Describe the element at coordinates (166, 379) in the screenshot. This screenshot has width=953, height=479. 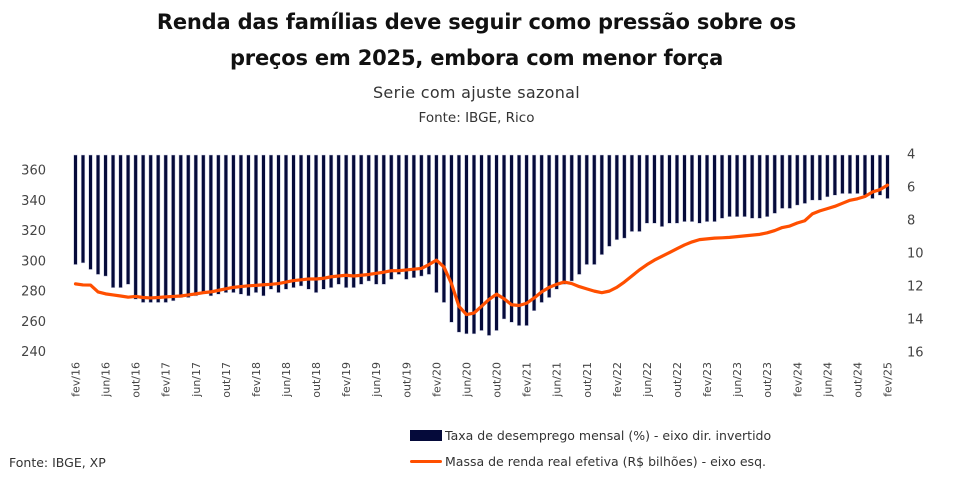
I see `x-axis-tick-label: fev/17` at that location.